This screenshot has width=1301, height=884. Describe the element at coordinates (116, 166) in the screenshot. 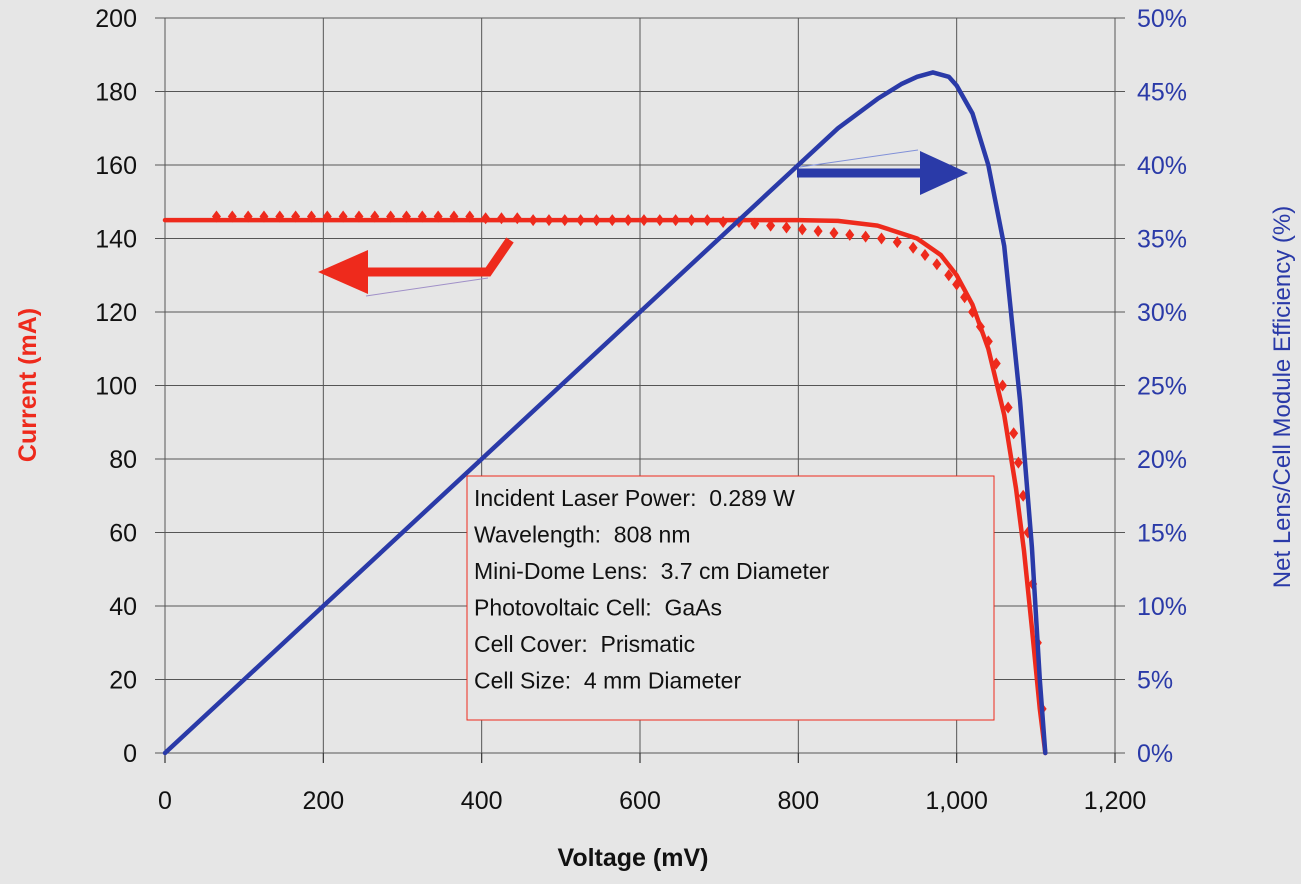

I see `y-tick-label: 160` at that location.